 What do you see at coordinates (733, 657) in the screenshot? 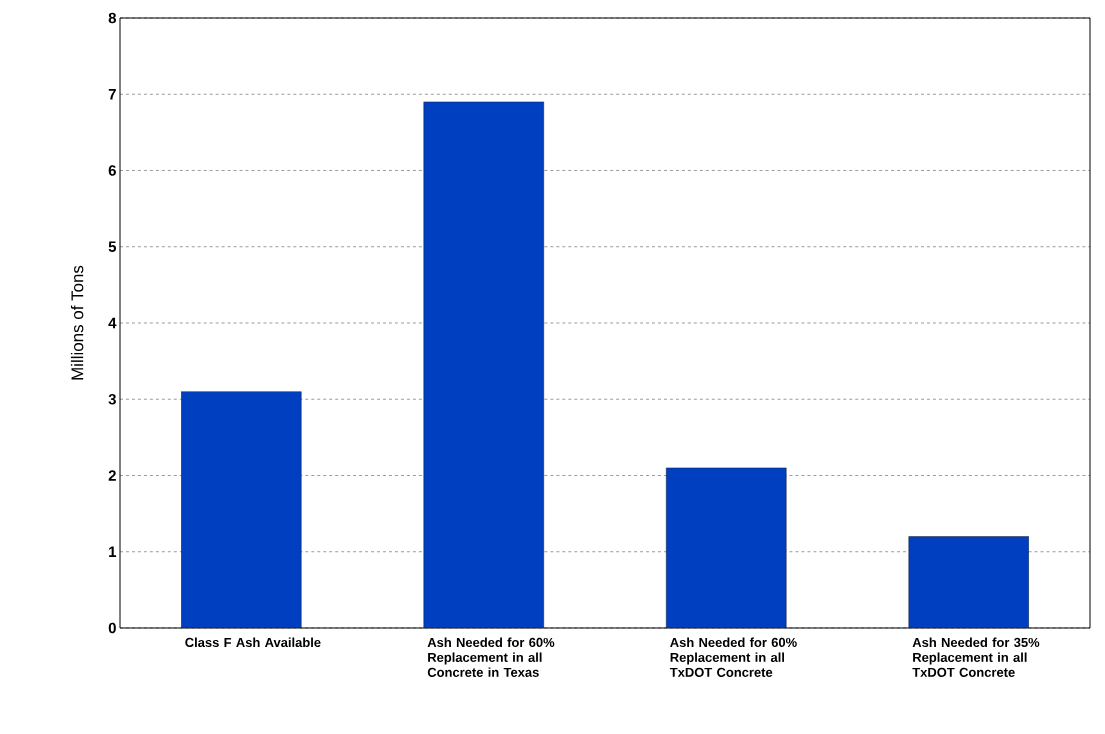
I see `x-tick-label: Ash Needed for 60% Replacement in all TxDOT Concrete` at bounding box center [733, 657].